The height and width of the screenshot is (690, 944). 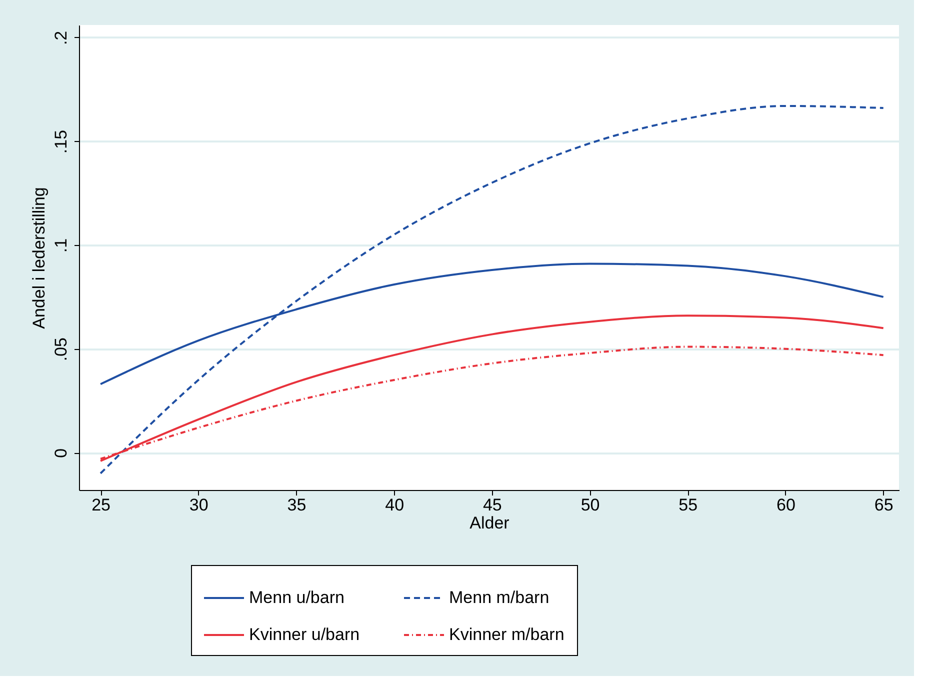 I want to click on y-axis-title: Andel i lederstilling, so click(x=39, y=258).